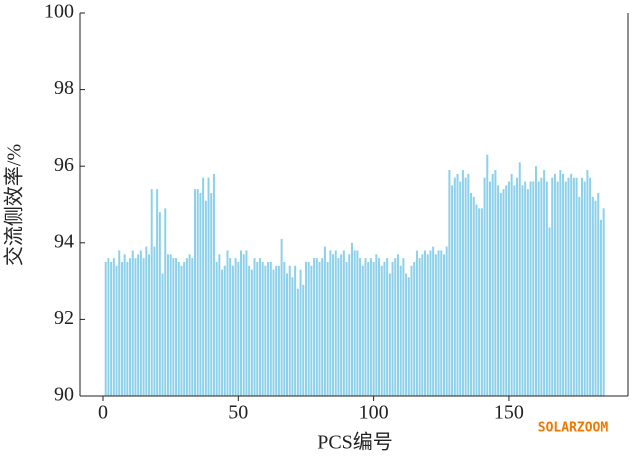  Describe the element at coordinates (238, 413) in the screenshot. I see `x-tick-label: 50` at that location.